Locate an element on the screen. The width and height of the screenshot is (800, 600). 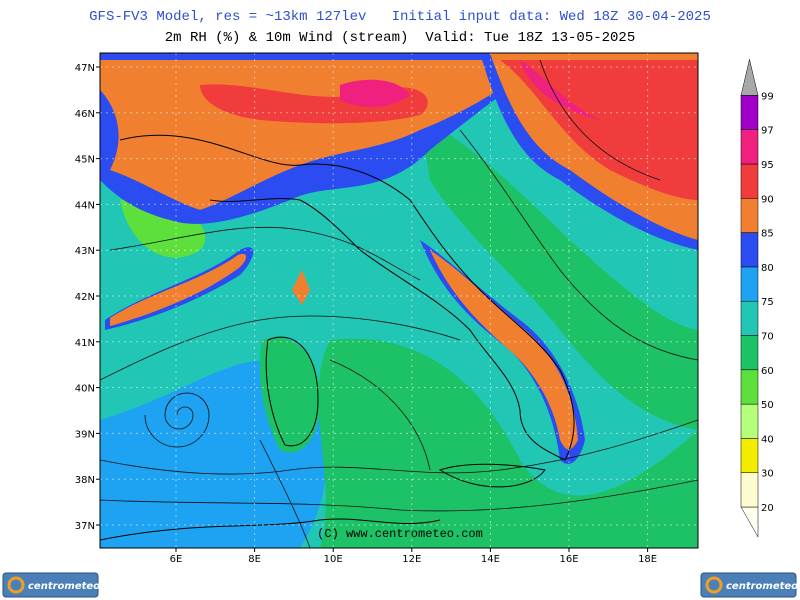
lat-label: 42N is located at coordinates (85, 297).